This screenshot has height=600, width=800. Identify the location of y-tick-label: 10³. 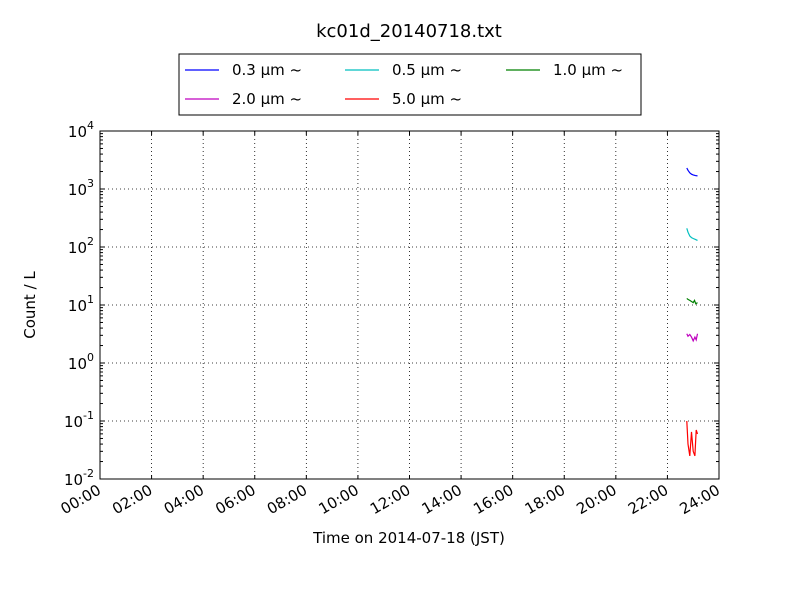
(81, 188).